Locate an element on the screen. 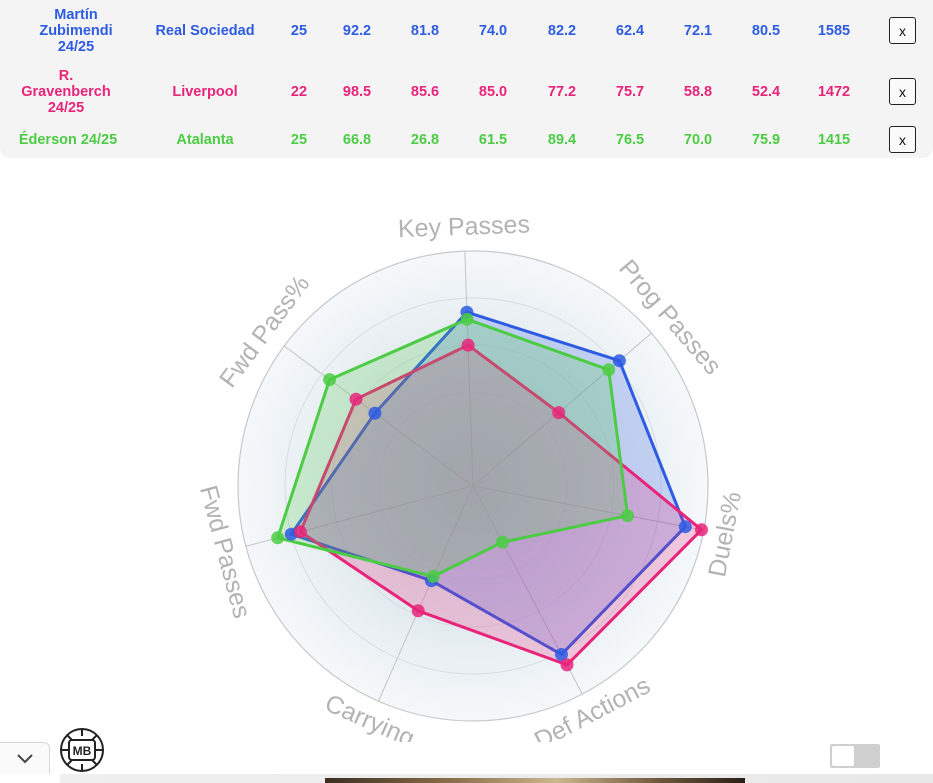 The width and height of the screenshot is (933, 783). stat-7: 80.5 is located at coordinates (766, 31).